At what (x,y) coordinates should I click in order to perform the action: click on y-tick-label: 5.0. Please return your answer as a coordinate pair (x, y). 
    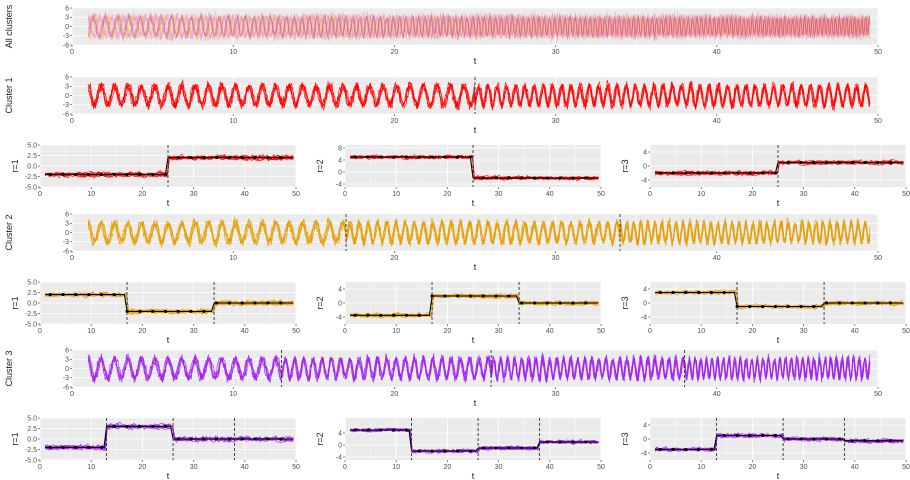
    Looking at the image, I should click on (32, 418).